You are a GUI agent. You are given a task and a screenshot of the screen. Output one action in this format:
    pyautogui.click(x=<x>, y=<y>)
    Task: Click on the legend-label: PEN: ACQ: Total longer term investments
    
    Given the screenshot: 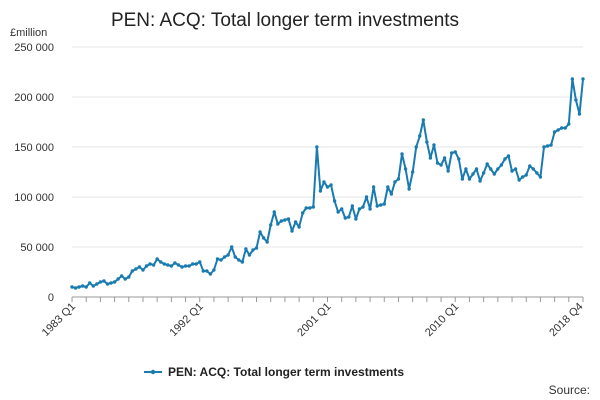 What is the action you would take?
    pyautogui.click(x=286, y=372)
    